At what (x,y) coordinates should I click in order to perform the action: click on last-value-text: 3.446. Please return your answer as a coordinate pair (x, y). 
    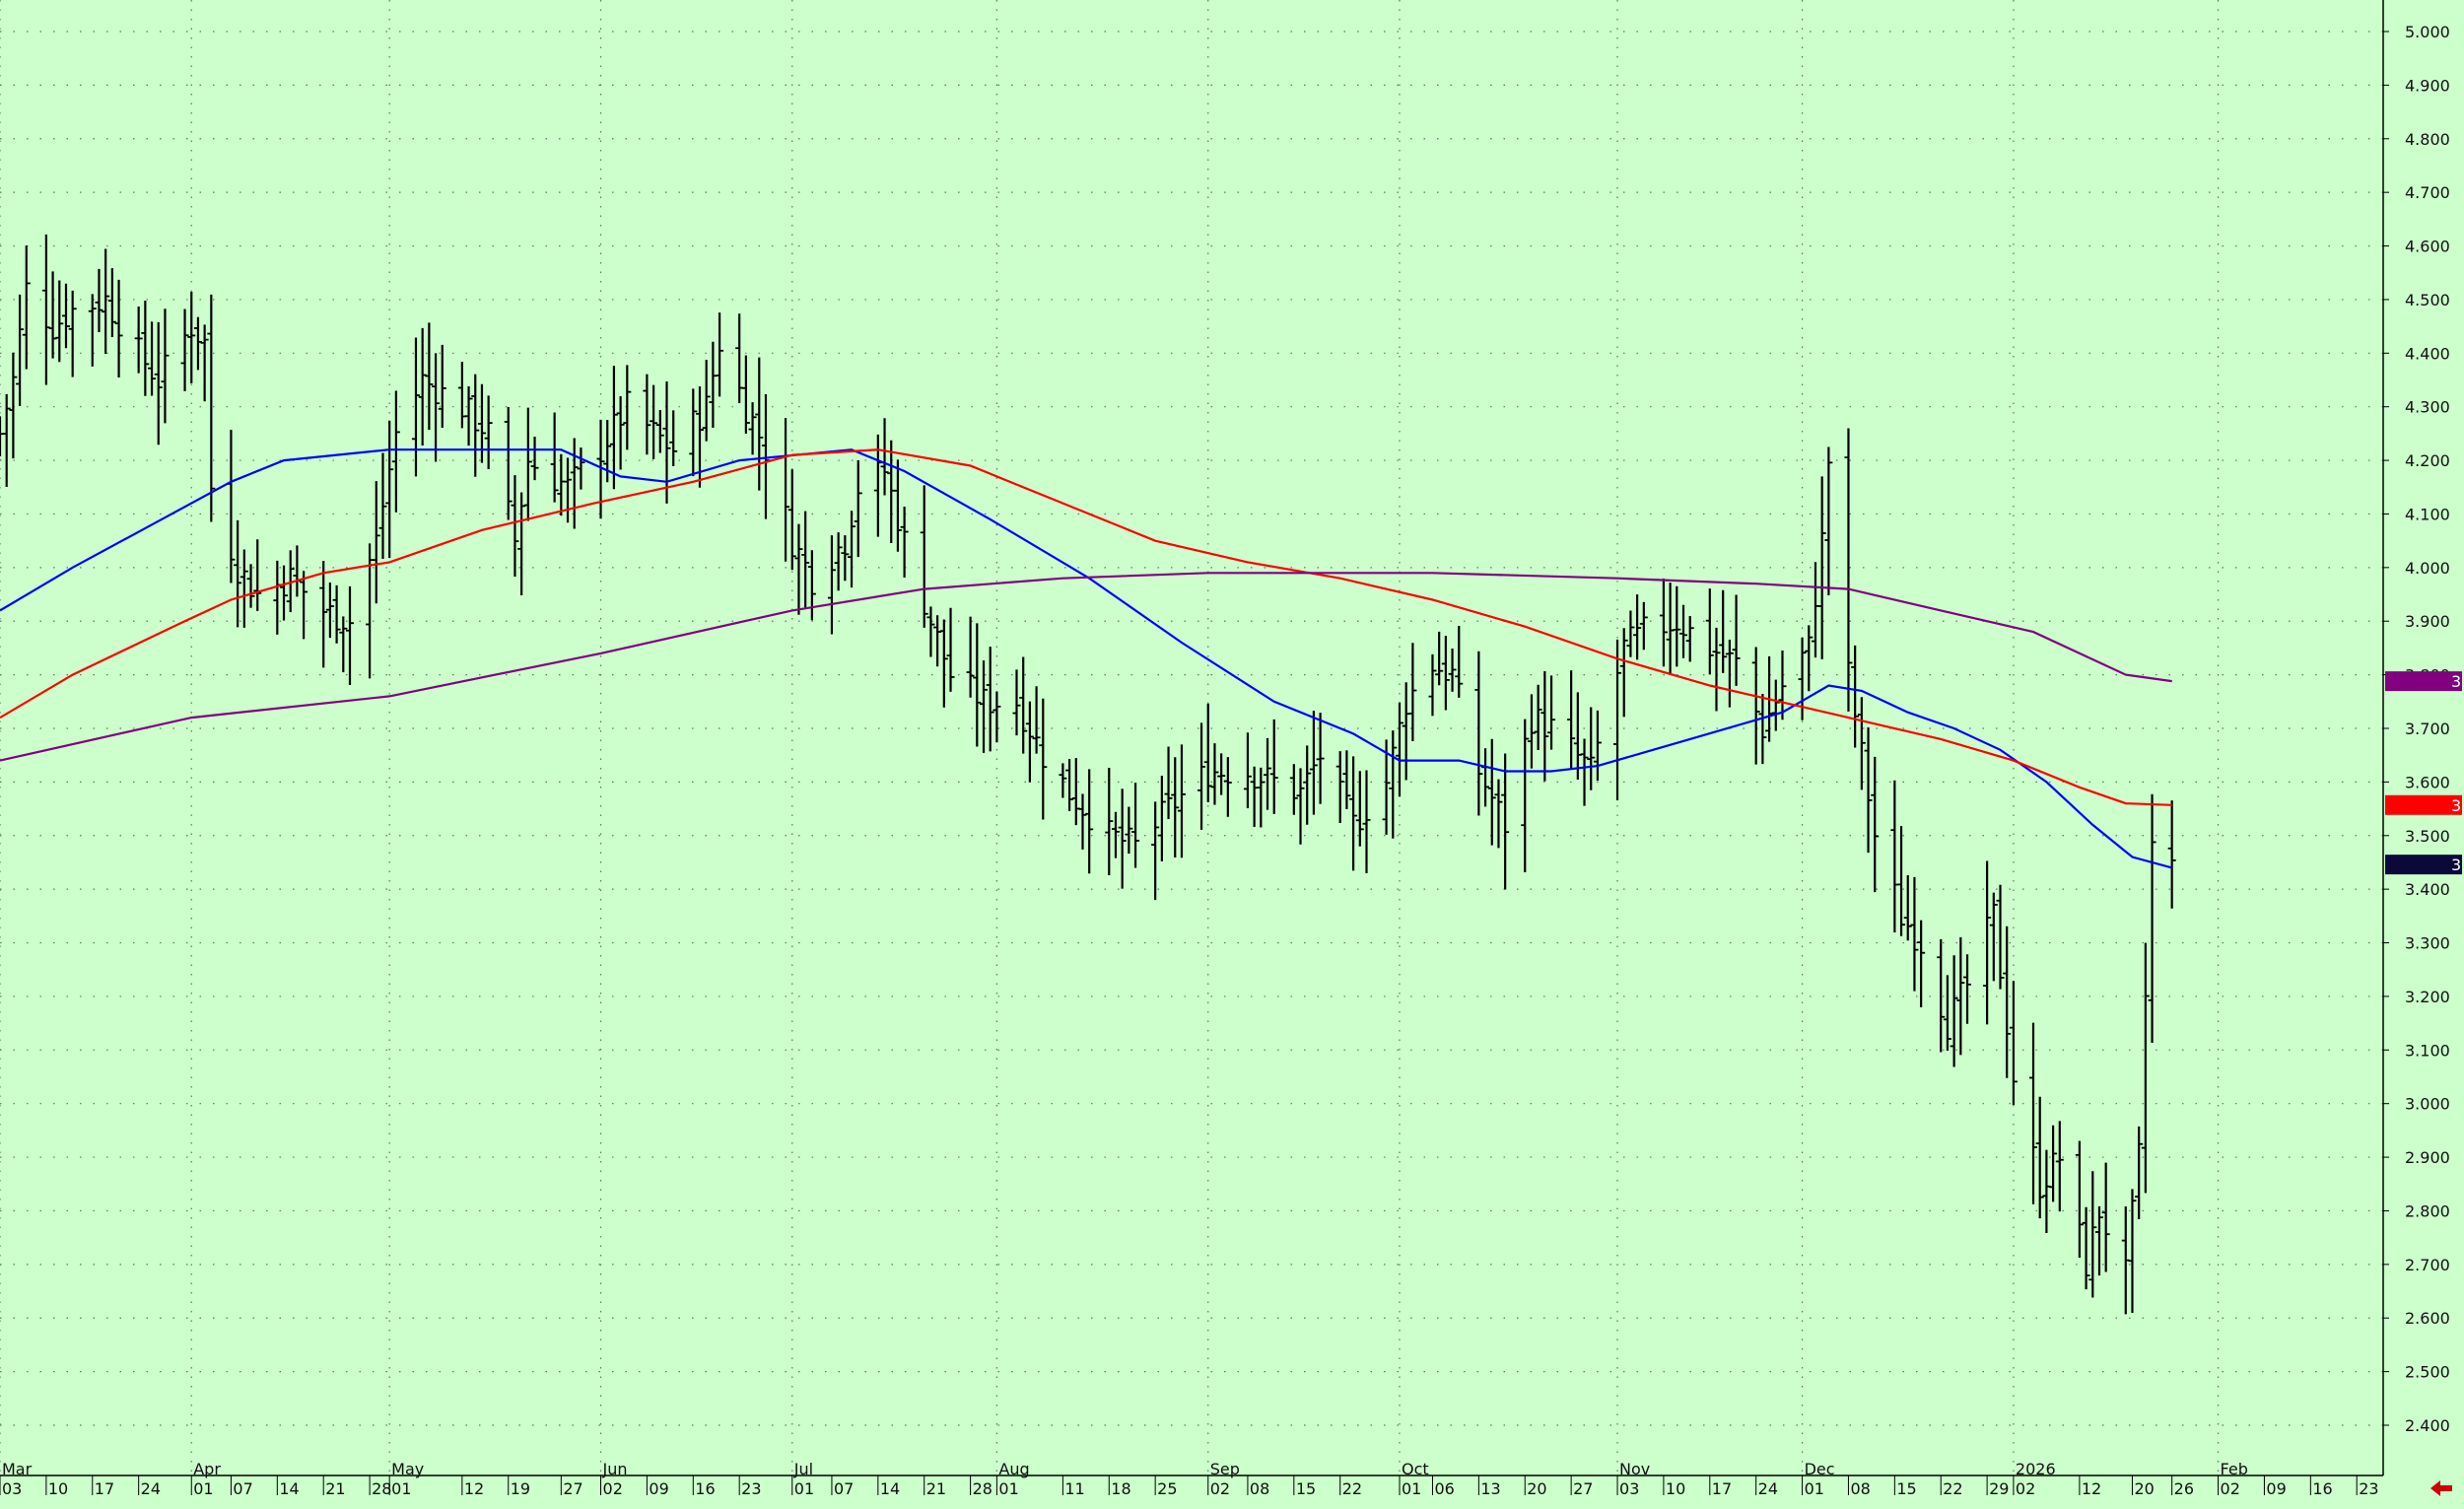
    Looking at the image, I should click on (2457, 865).